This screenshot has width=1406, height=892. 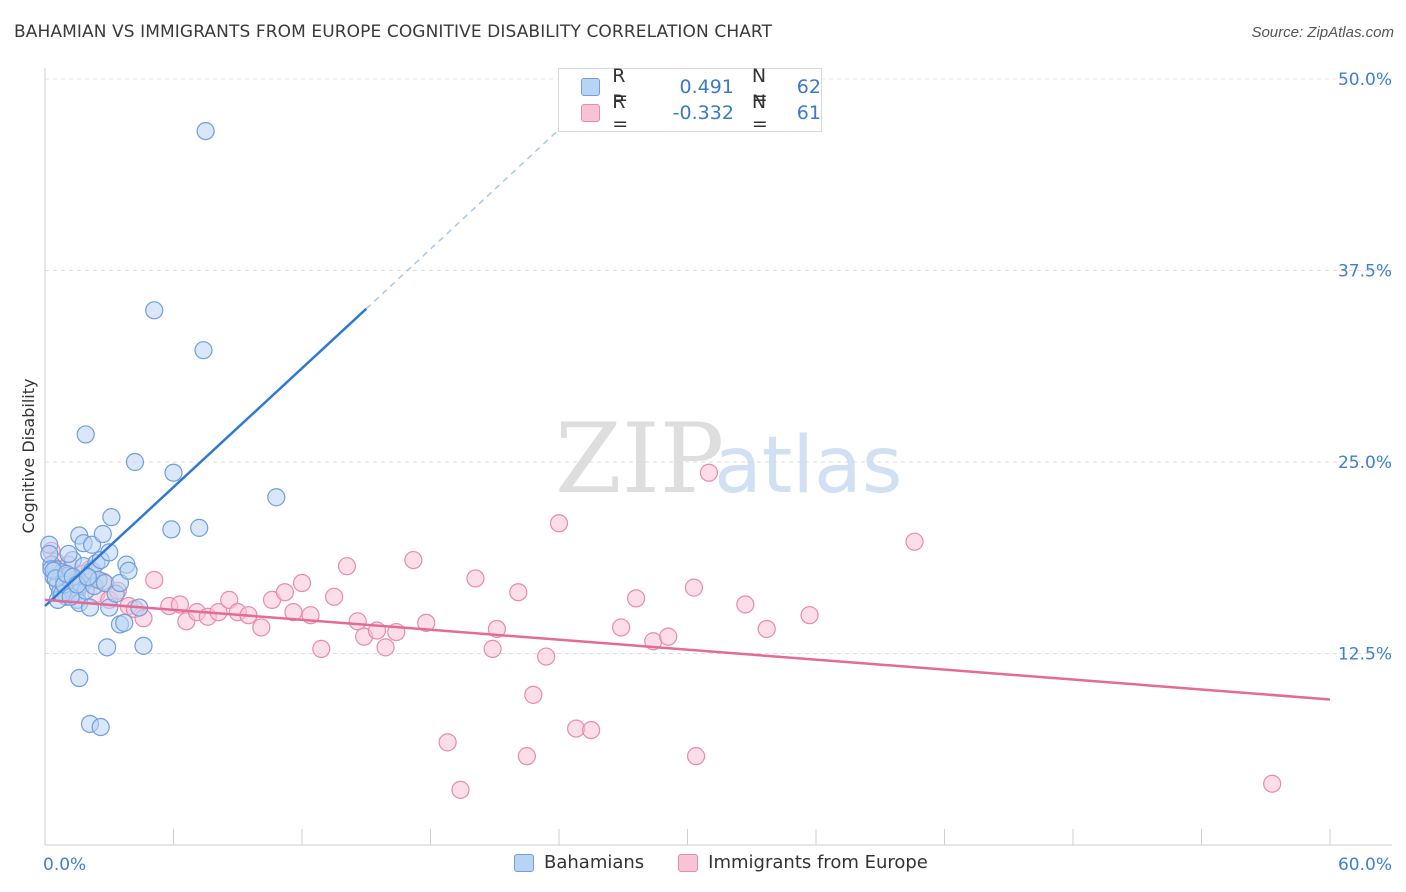 I want to click on y-tick-label: 50.0%, so click(x=1365, y=80).